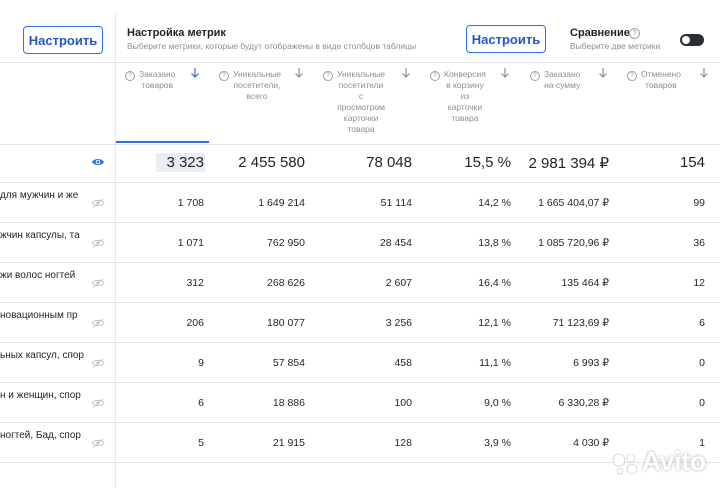  Describe the element at coordinates (180, 162) in the screenshot. I see `highlighted-total` at that location.